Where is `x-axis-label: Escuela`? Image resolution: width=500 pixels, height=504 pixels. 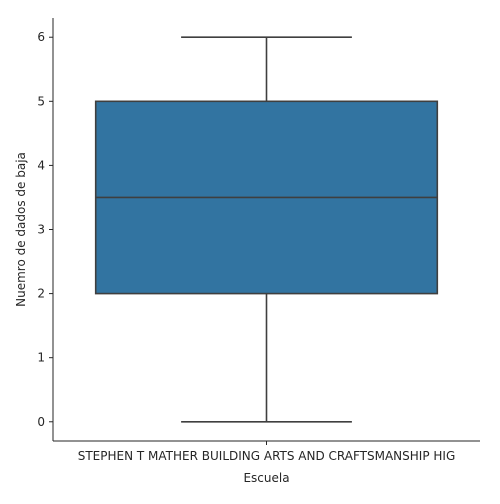 x-axis-label: Escuela is located at coordinates (266, 478).